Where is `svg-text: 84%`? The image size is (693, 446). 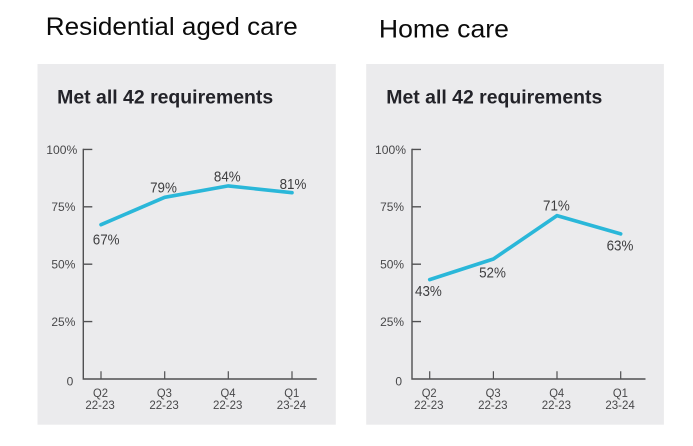
svg-text: 84% is located at coordinates (227, 177).